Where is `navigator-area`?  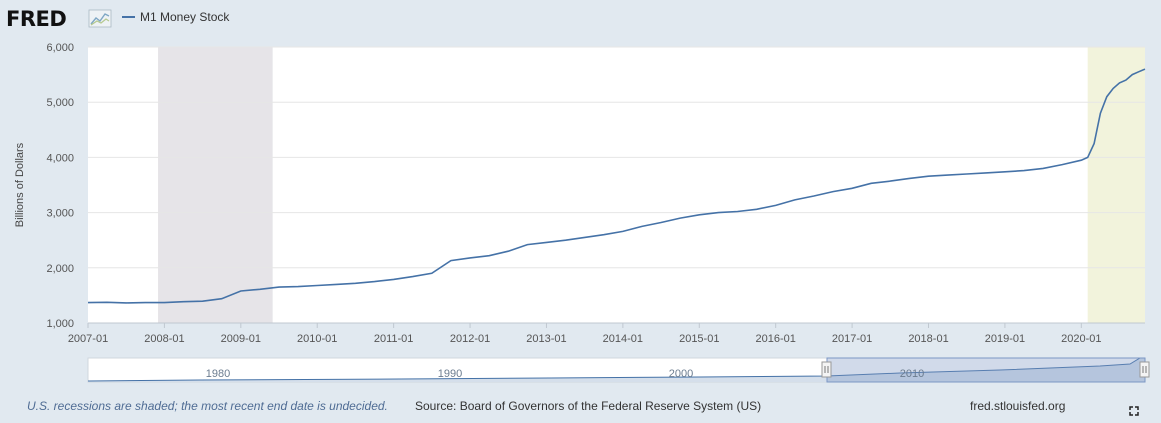 navigator-area is located at coordinates (616, 370).